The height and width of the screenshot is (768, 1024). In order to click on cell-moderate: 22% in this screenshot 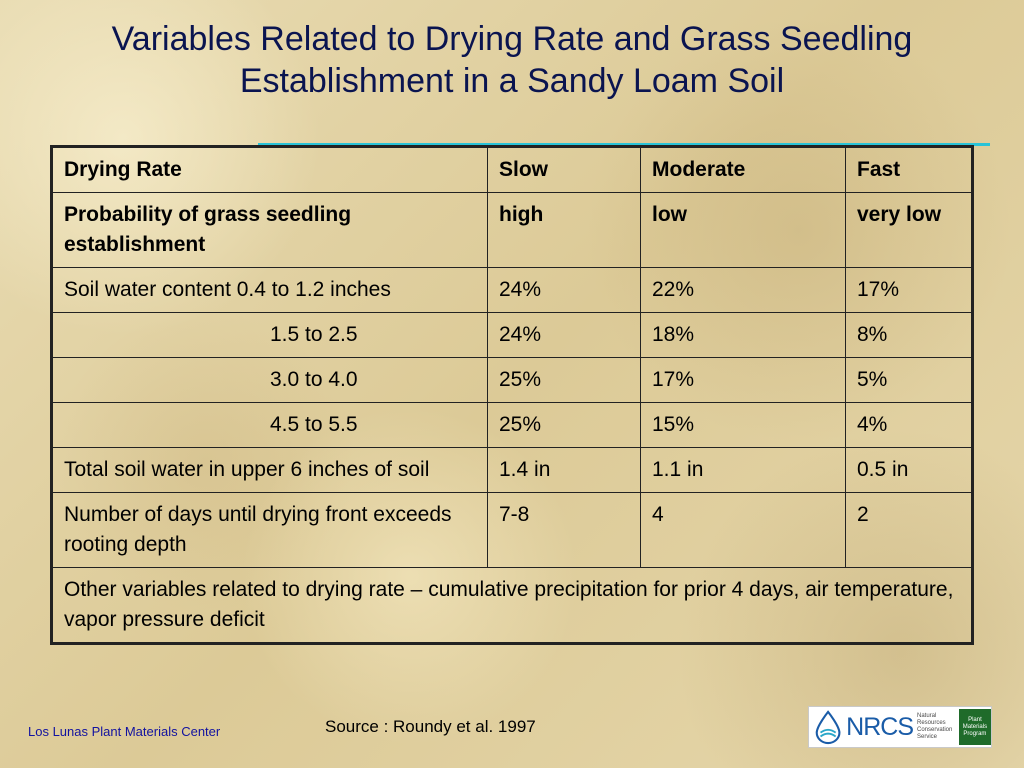, I will do `click(743, 290)`.